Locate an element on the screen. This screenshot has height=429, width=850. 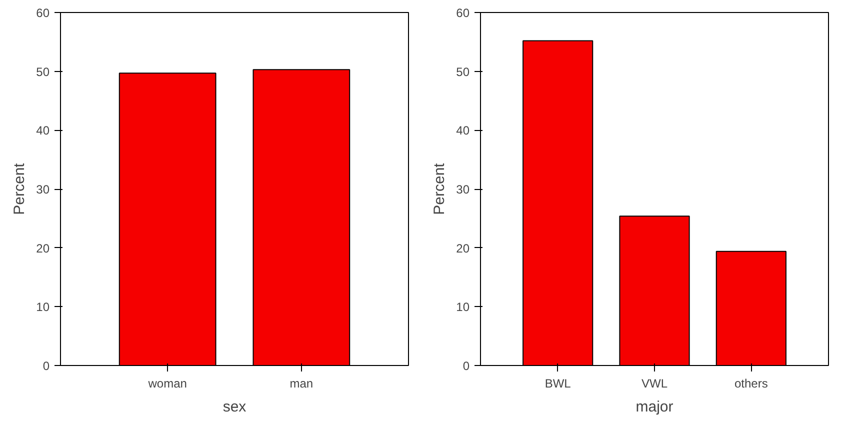
x-tick-label: VWL is located at coordinates (655, 383).